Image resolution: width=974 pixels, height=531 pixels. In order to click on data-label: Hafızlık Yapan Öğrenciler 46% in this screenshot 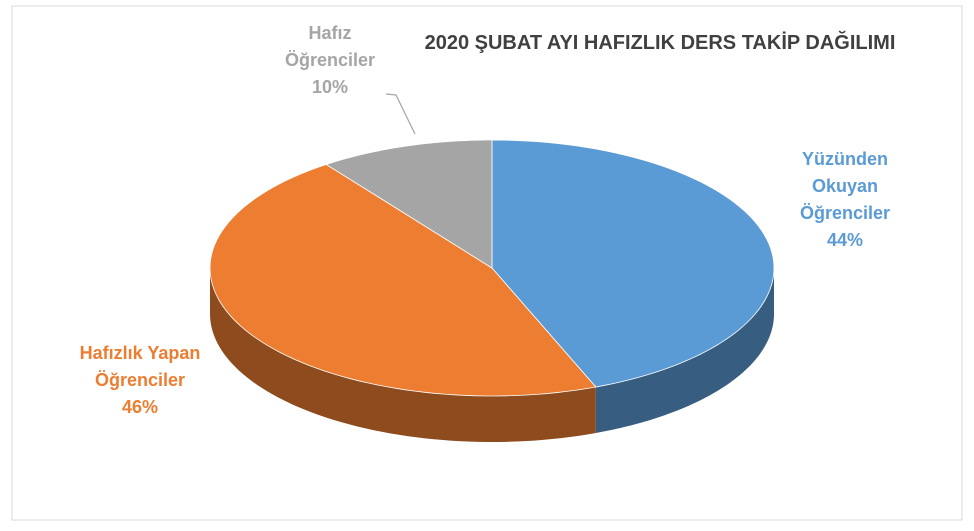, I will do `click(140, 380)`.